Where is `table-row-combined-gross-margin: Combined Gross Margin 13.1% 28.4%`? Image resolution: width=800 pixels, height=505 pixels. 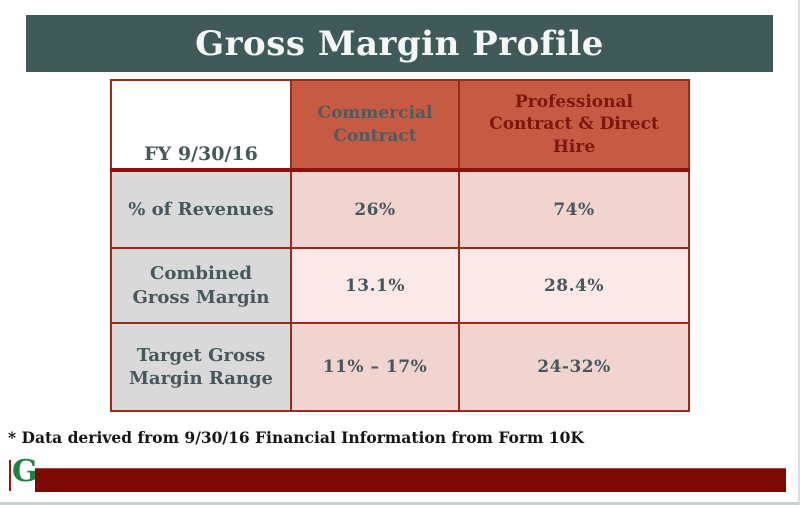 table-row-combined-gross-margin: Combined Gross Margin 13.1% 28.4% is located at coordinates (400, 285).